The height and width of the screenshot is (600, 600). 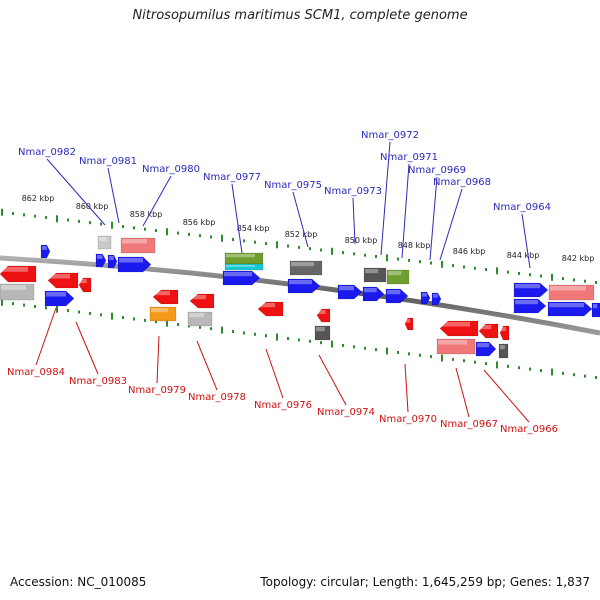 What do you see at coordinates (469, 424) in the screenshot?
I see `bottom-locus-label: Nmar_0967` at bounding box center [469, 424].